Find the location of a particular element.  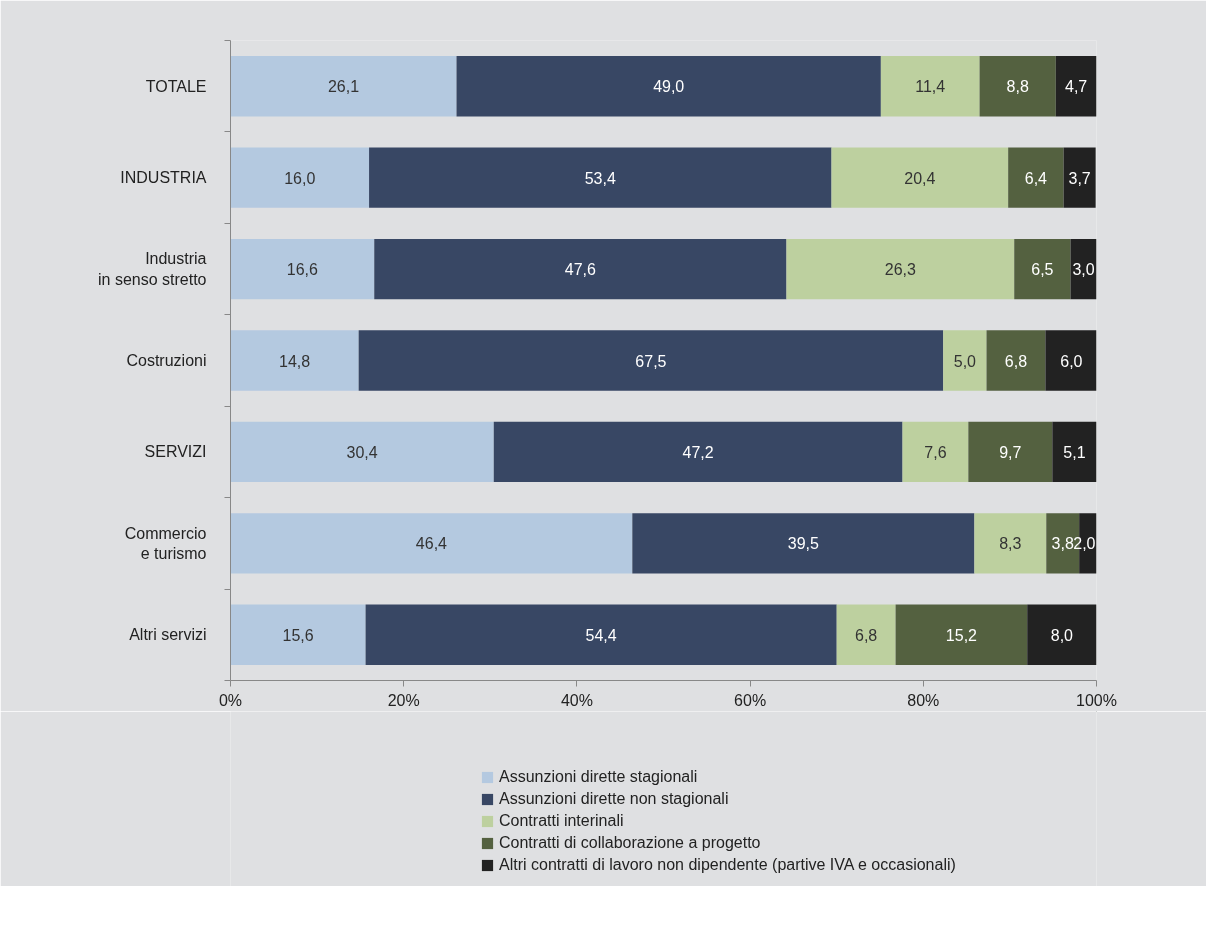

data-label: 3,7 is located at coordinates (1079, 178).